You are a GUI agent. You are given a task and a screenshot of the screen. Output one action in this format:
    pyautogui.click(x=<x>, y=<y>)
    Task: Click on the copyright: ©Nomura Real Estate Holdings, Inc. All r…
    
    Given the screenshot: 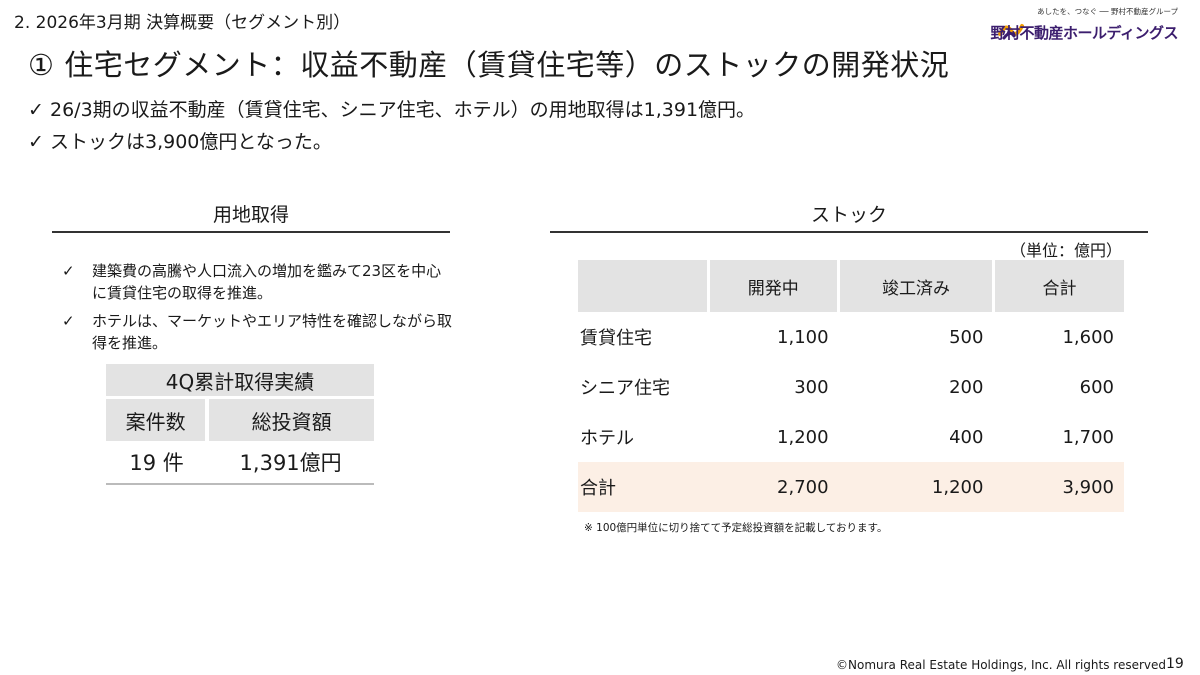 What is the action you would take?
    pyautogui.click(x=1001, y=665)
    